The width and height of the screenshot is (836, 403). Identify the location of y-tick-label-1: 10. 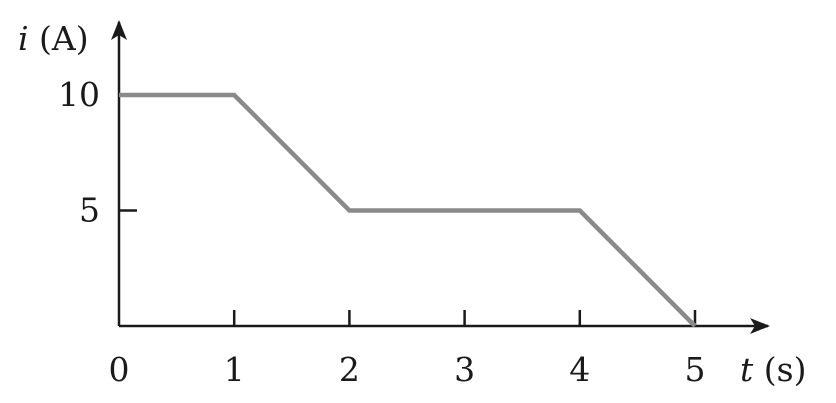
(79, 94).